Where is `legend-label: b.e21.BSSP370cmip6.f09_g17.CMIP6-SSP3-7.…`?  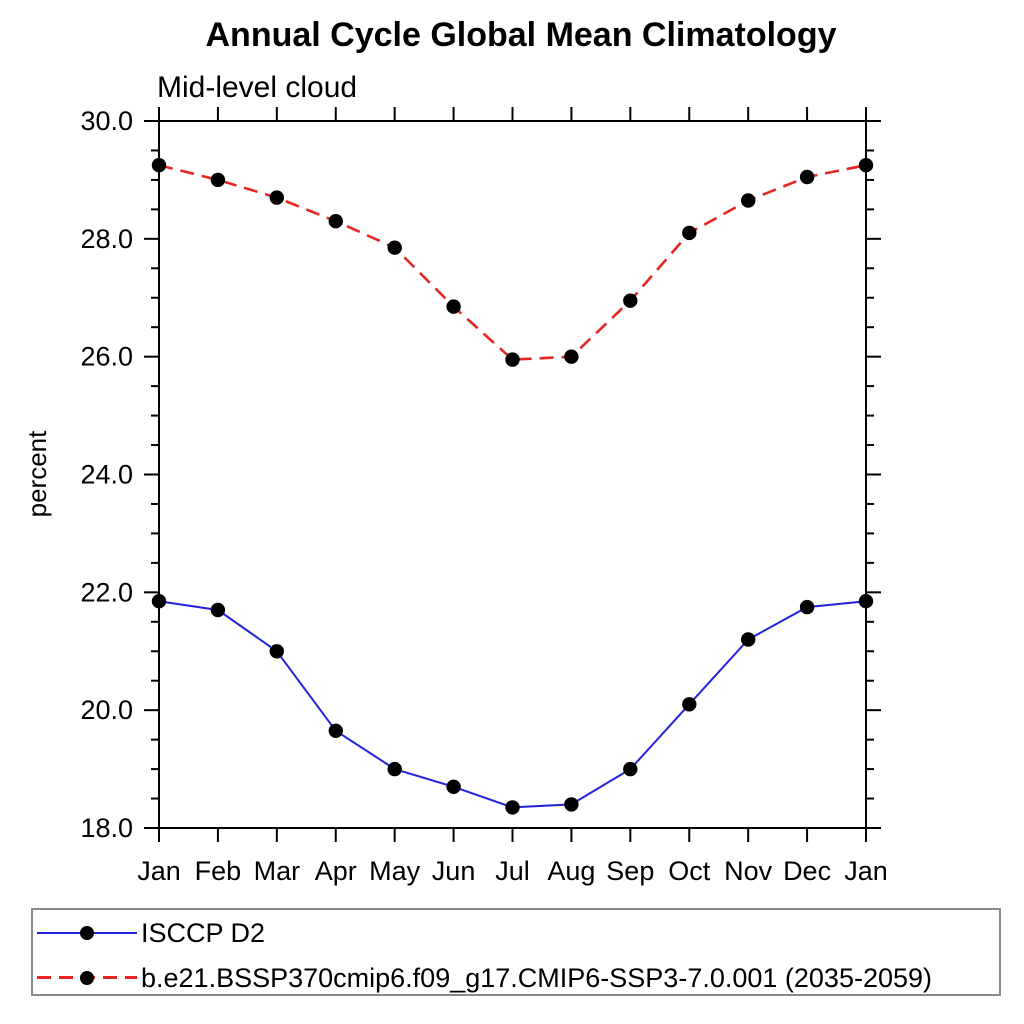 legend-label: b.e21.BSSP370cmip6.f09_g17.CMIP6-SSP3-7.… is located at coordinates (537, 977).